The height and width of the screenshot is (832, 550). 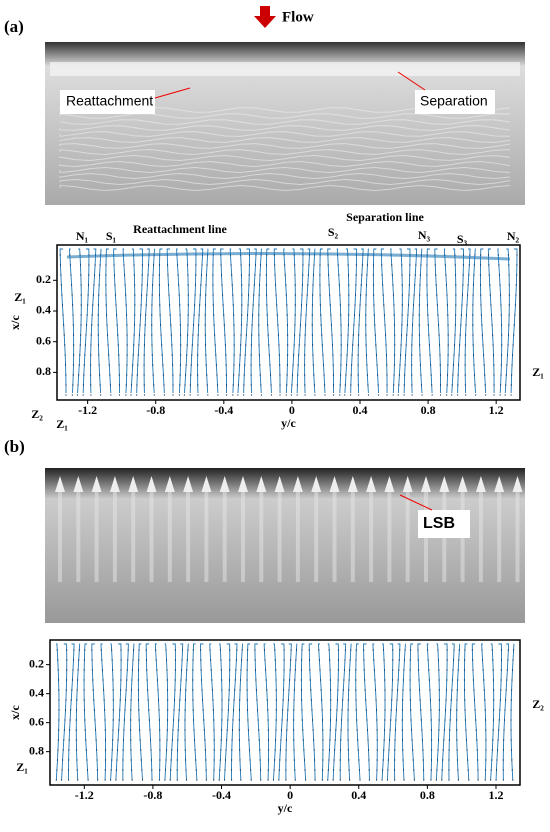 What do you see at coordinates (169, 537) in the screenshot?
I see `streak` at bounding box center [169, 537].